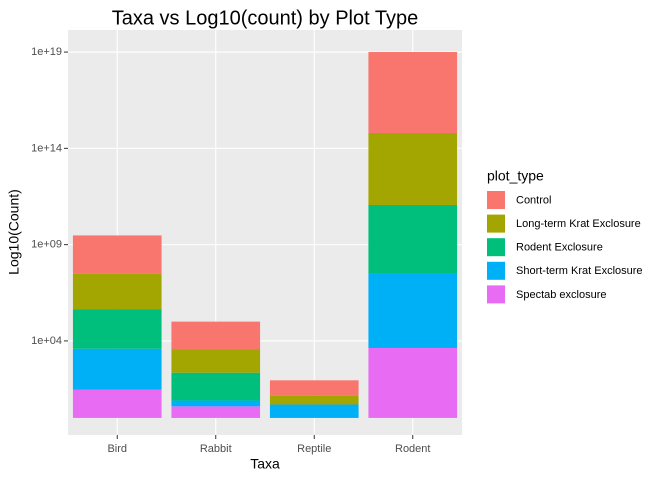 The width and height of the screenshot is (672, 480). What do you see at coordinates (412, 449) in the screenshot?
I see `x-tick-label: Rodent` at bounding box center [412, 449].